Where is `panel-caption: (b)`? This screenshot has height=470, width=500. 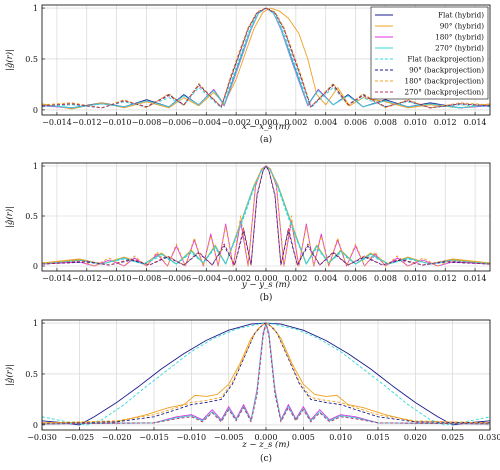 panel-caption: (b) is located at coordinates (266, 297).